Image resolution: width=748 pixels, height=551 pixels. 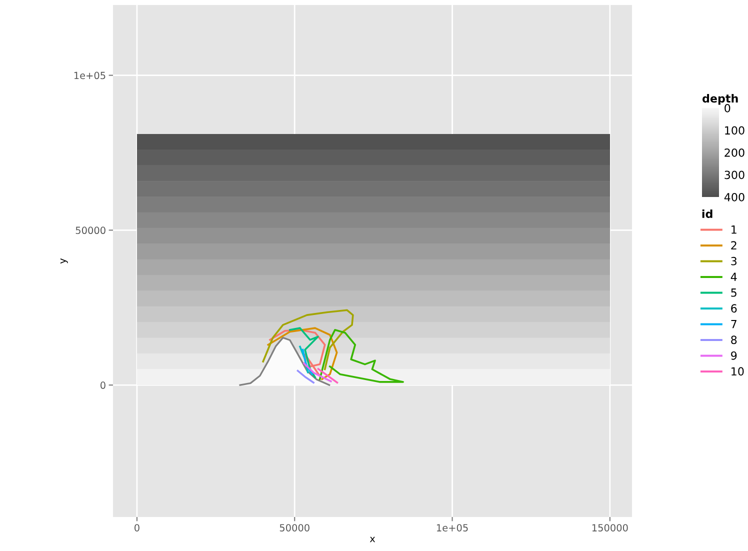 What do you see at coordinates (734, 230) in the screenshot?
I see `legend-label: 1` at bounding box center [734, 230].